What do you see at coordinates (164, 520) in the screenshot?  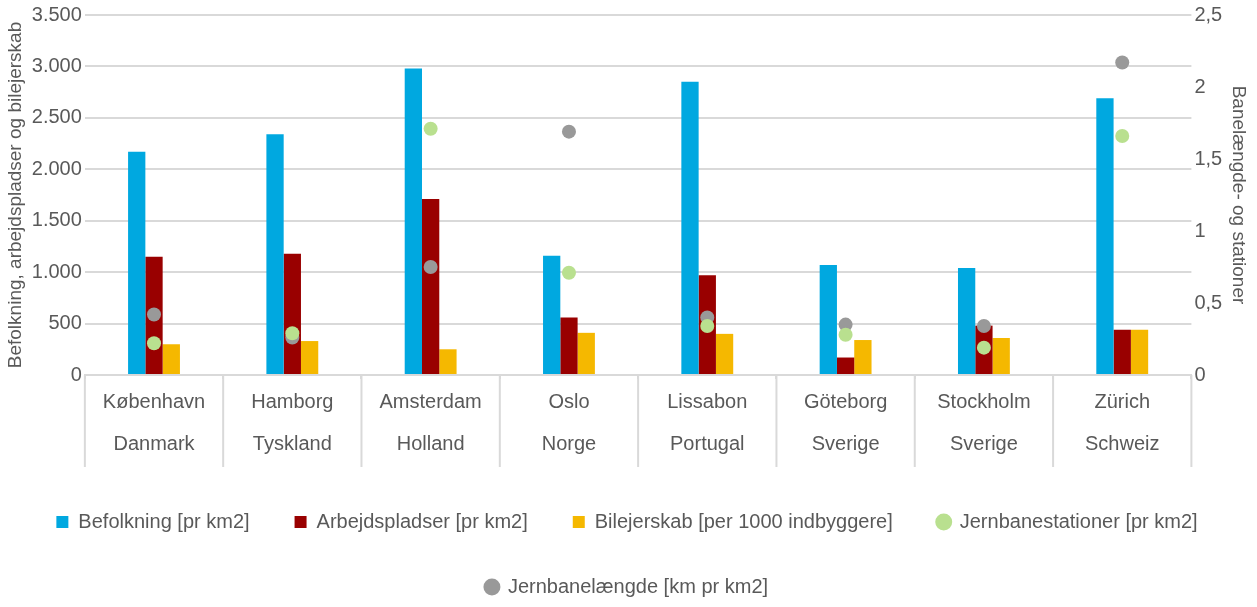 I see `legend-label: Befolkning [pr km2]` at bounding box center [164, 520].